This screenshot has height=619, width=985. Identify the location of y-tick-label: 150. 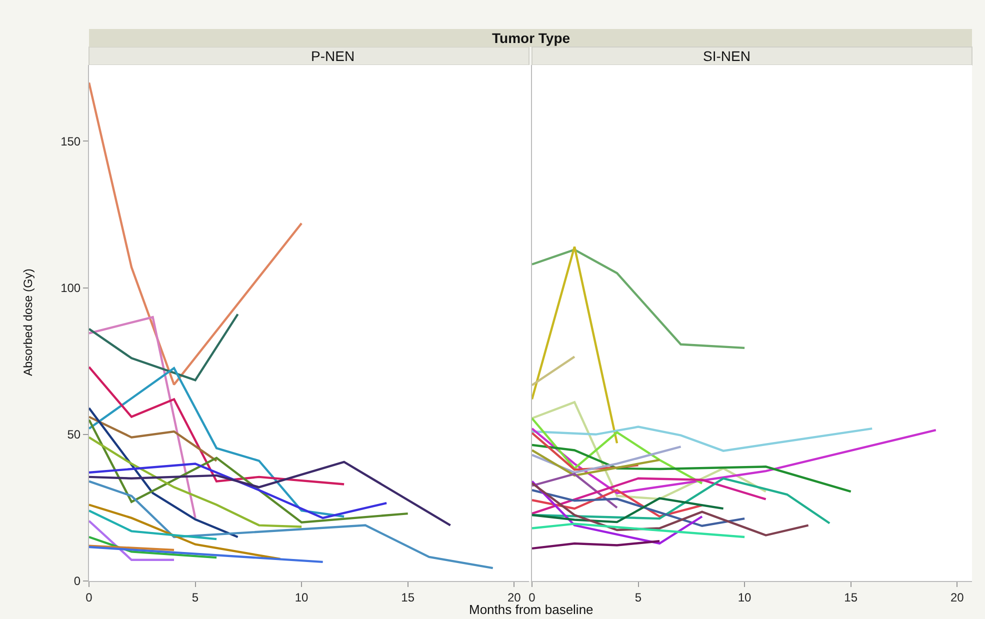
(70, 141).